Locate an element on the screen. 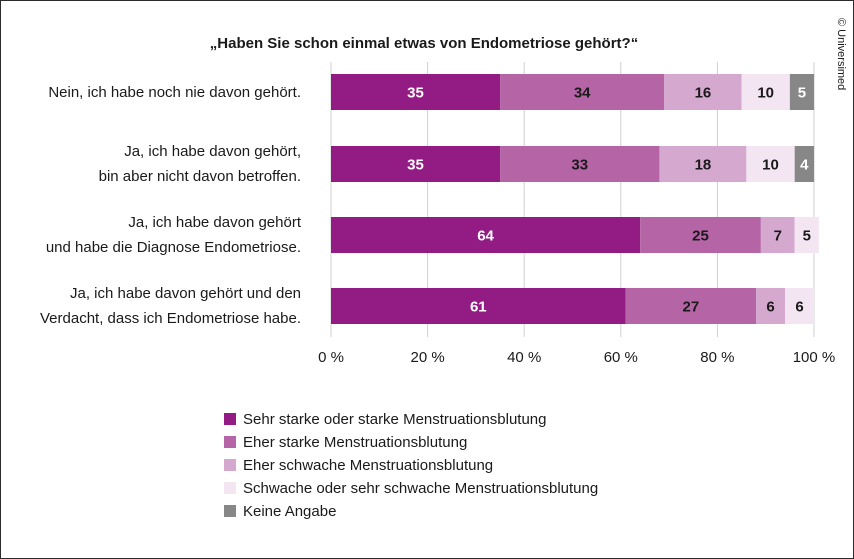 The height and width of the screenshot is (559, 854). category-label: bin aber nicht davon betroffen. is located at coordinates (200, 176).